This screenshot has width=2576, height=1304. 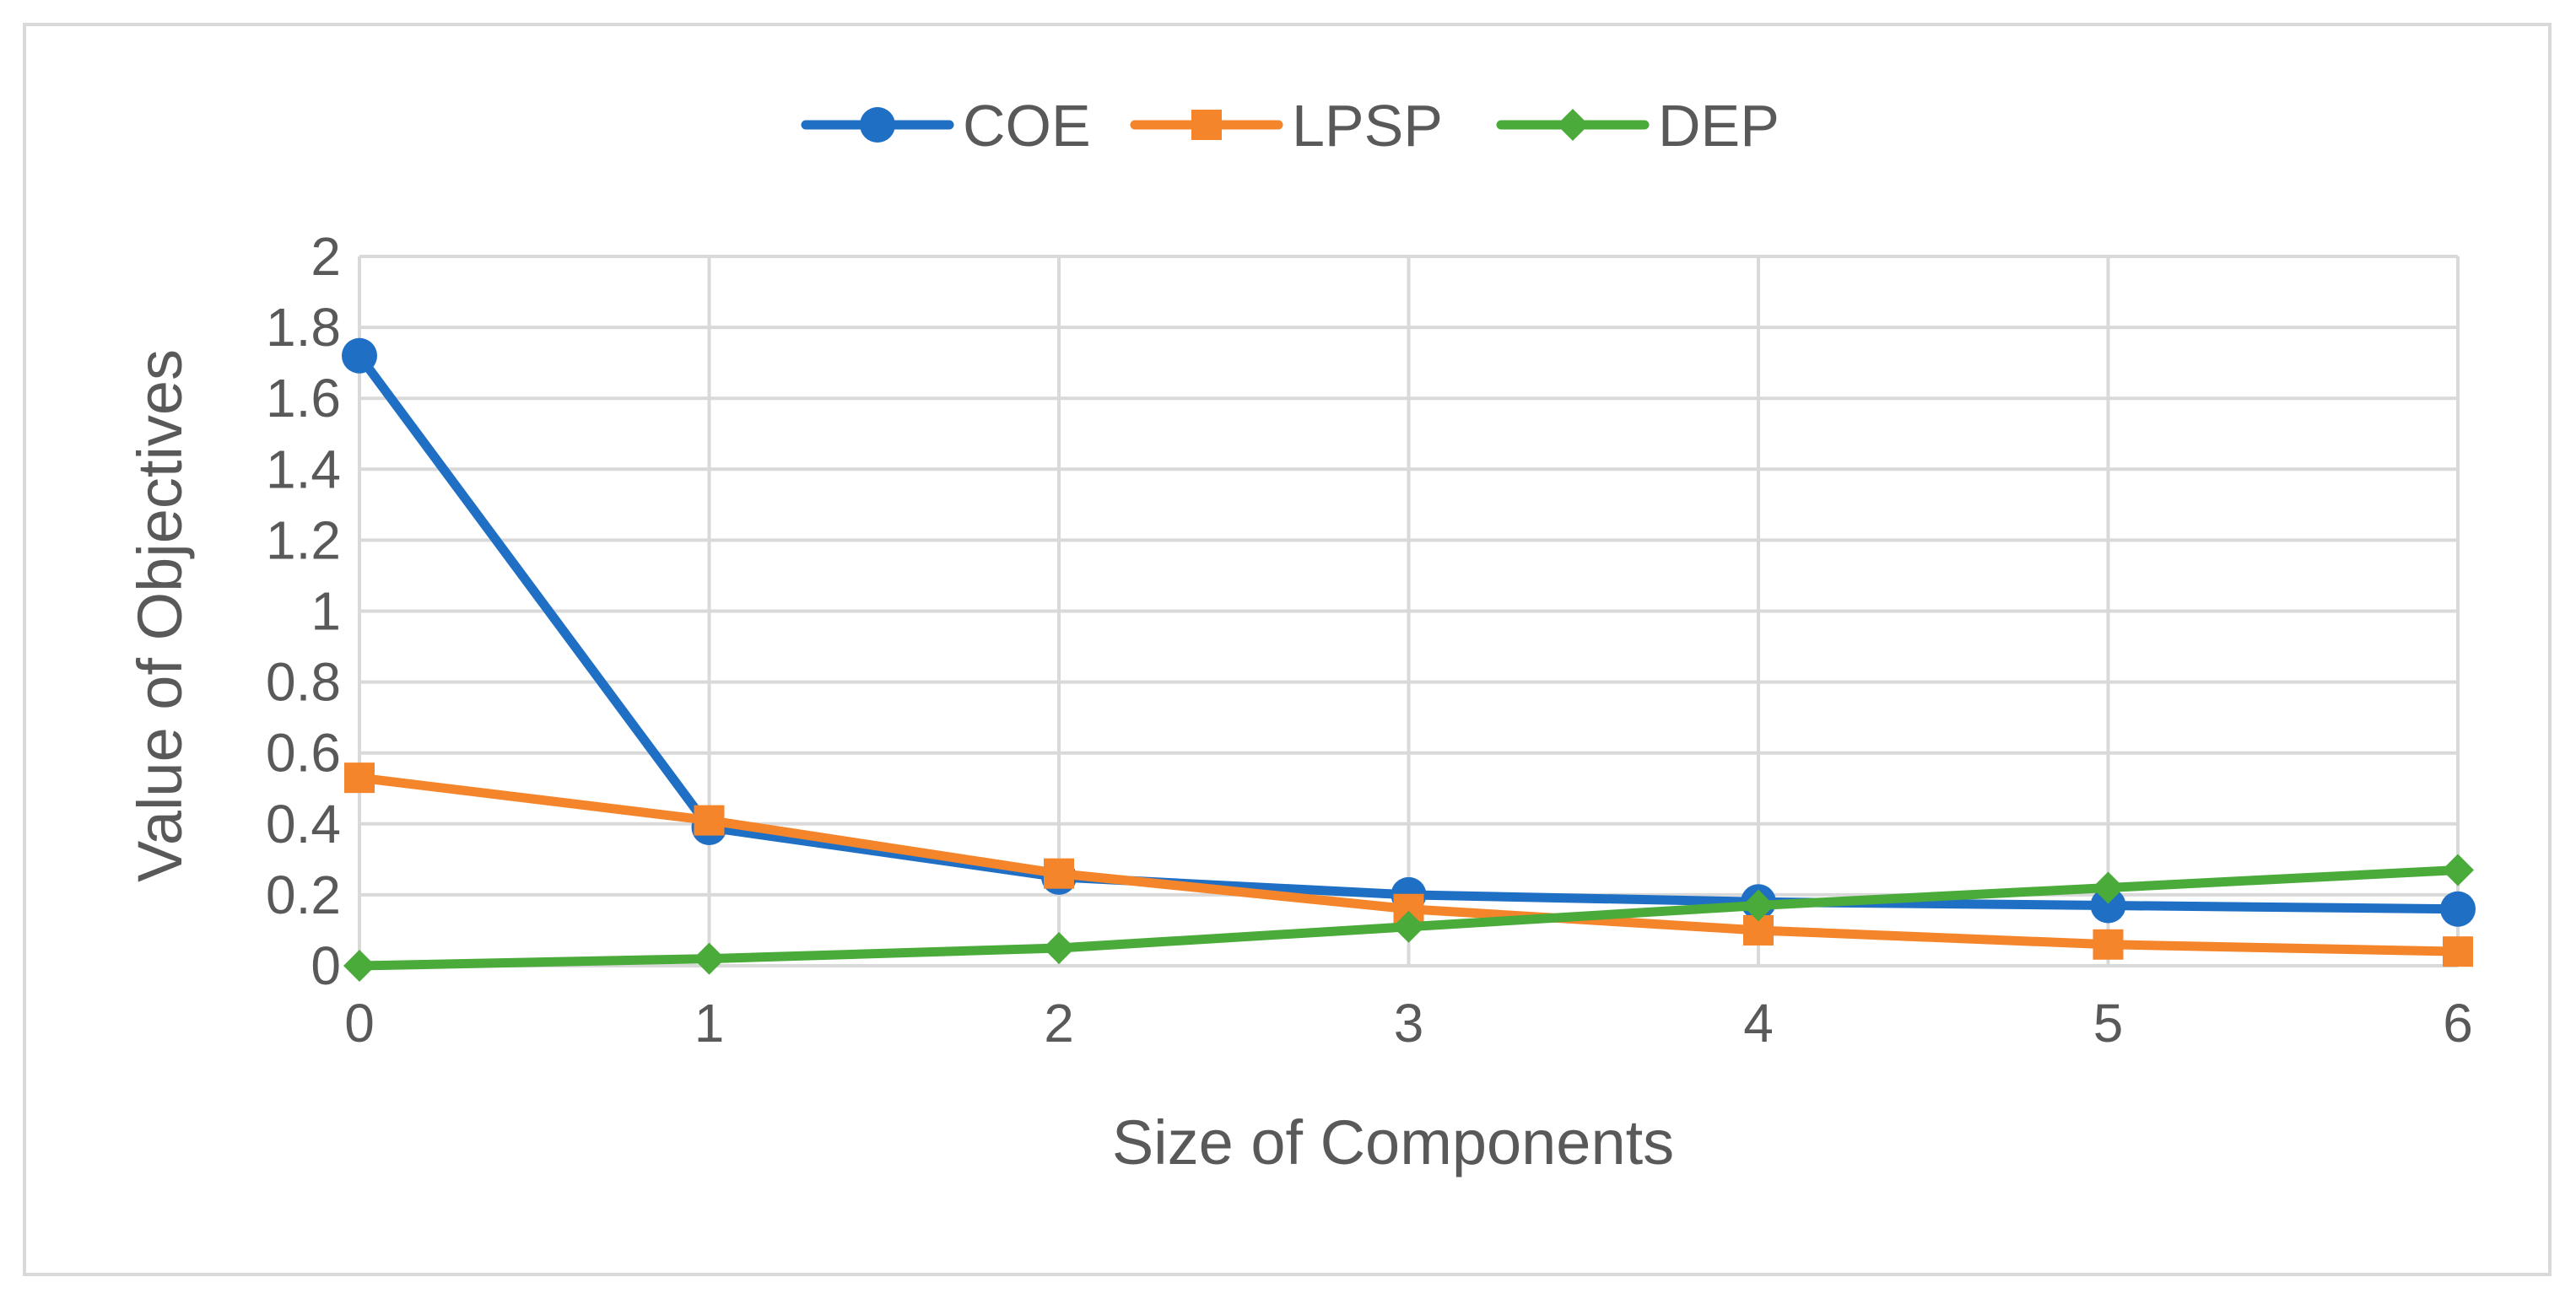 I want to click on y-tick-label: 2, so click(x=326, y=256).